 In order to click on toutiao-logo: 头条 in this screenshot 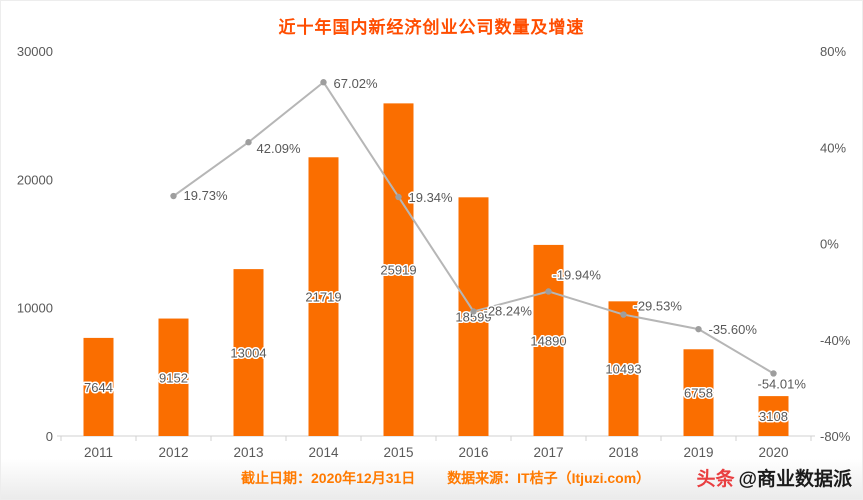, I will do `click(715, 479)`.